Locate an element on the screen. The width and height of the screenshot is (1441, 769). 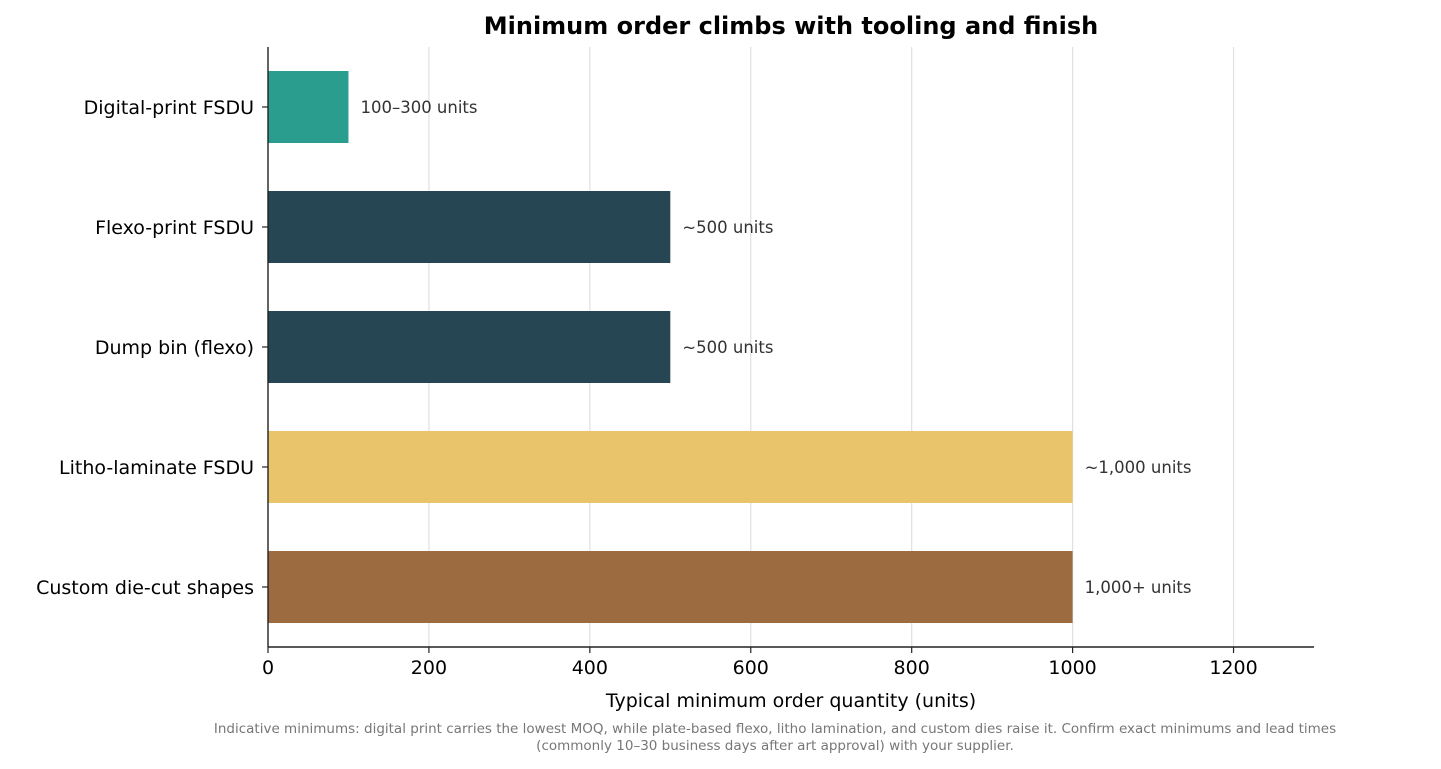
y-tick-label: Custom die-cut shapes is located at coordinates (145, 588).